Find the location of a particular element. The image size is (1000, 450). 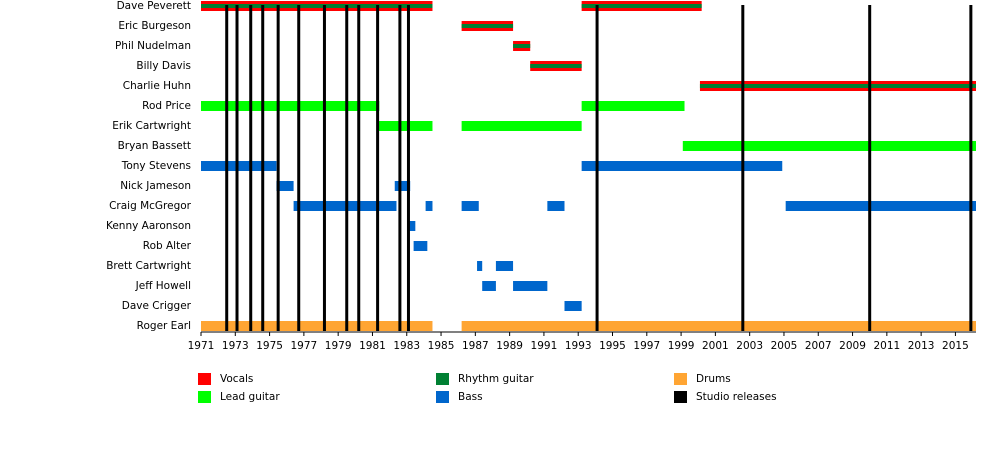

x-tick-label: 1995 is located at coordinates (612, 346).